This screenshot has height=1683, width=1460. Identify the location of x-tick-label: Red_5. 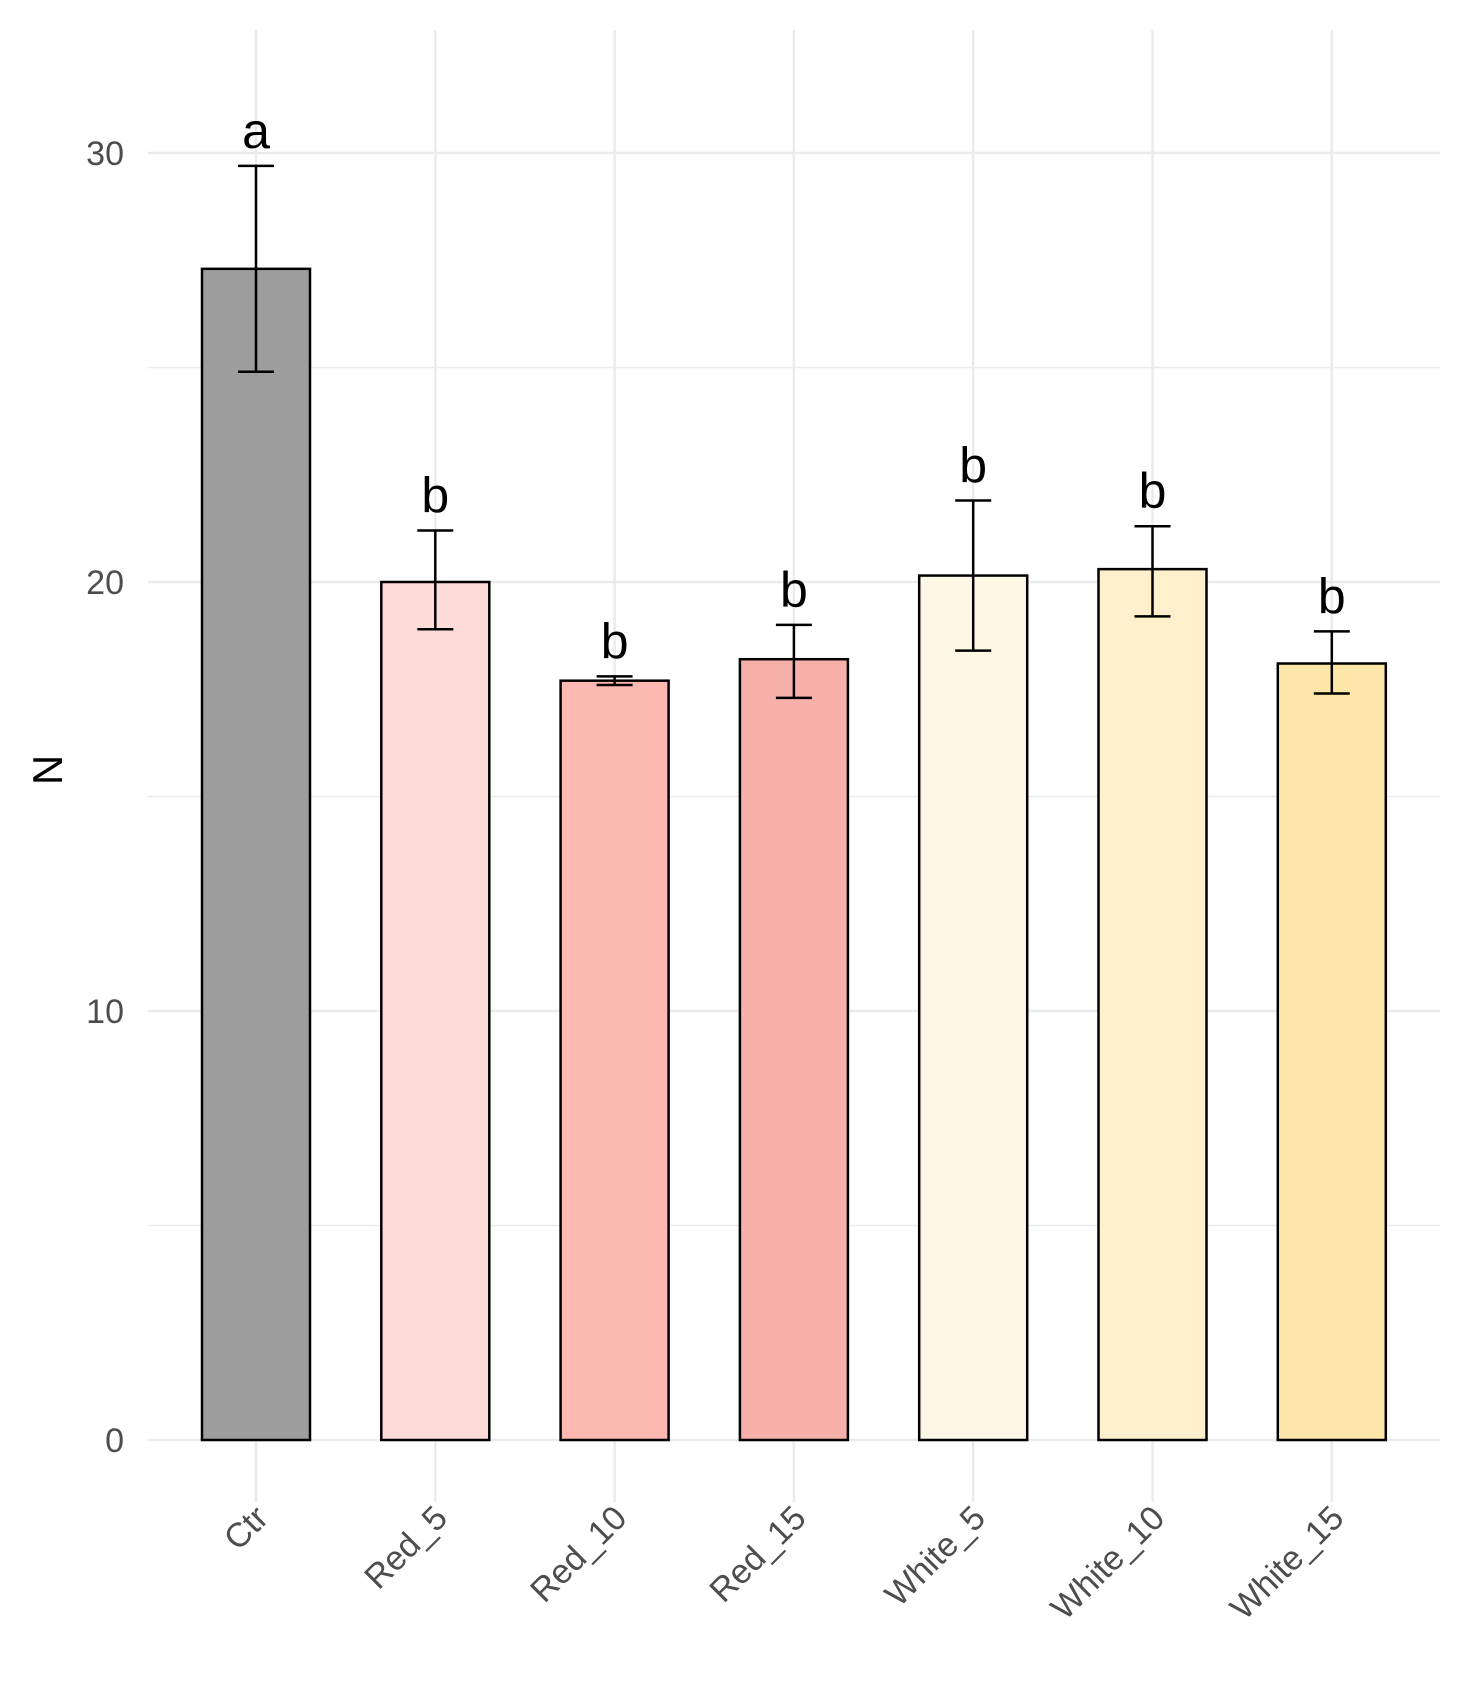
(406, 1548).